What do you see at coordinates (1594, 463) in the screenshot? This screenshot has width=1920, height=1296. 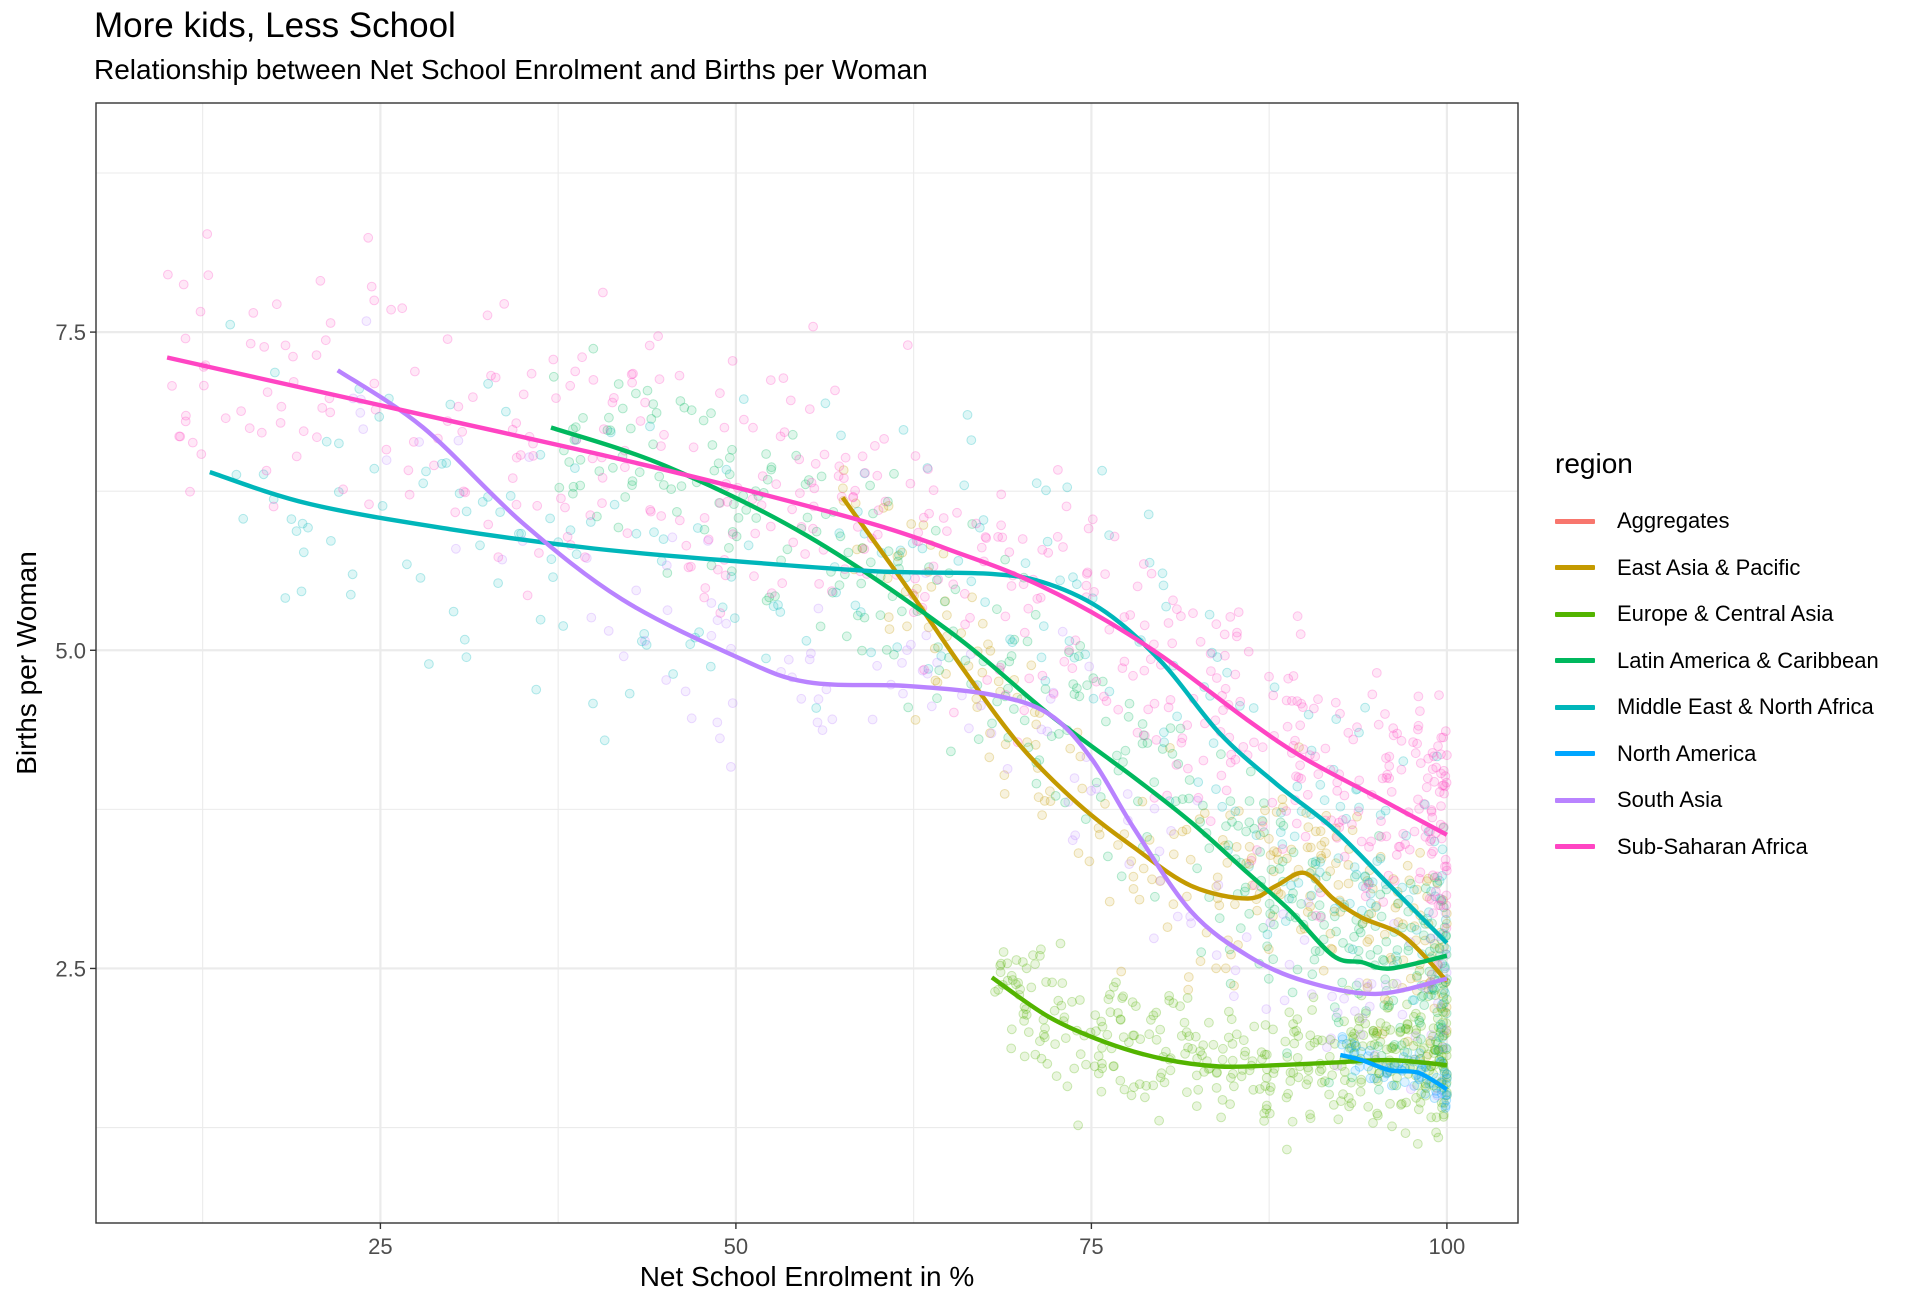 I see `legend-title: region` at bounding box center [1594, 463].